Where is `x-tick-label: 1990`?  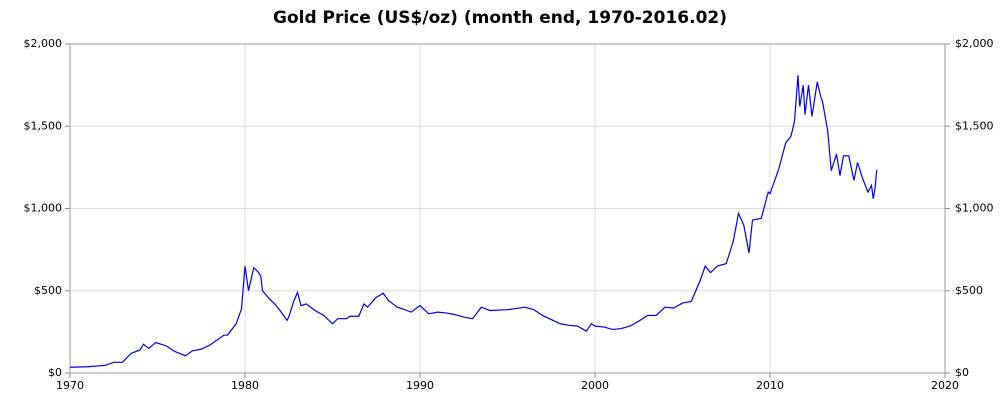 x-tick-label: 1990 is located at coordinates (420, 385).